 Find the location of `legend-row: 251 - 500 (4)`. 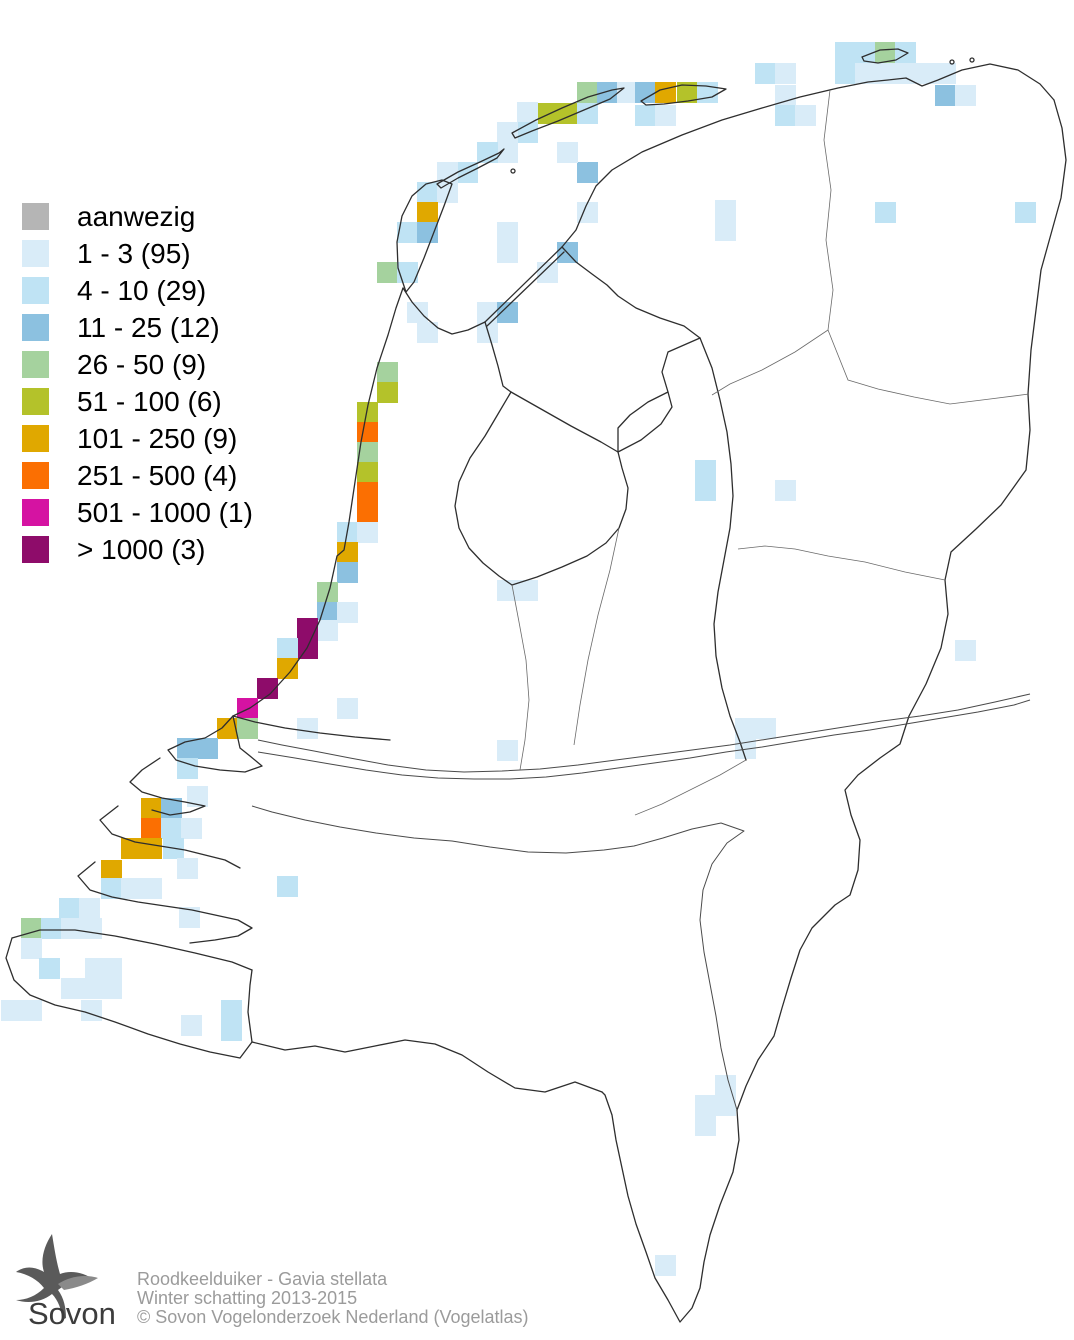

legend-row: 251 - 500 (4) is located at coordinates (137, 475).